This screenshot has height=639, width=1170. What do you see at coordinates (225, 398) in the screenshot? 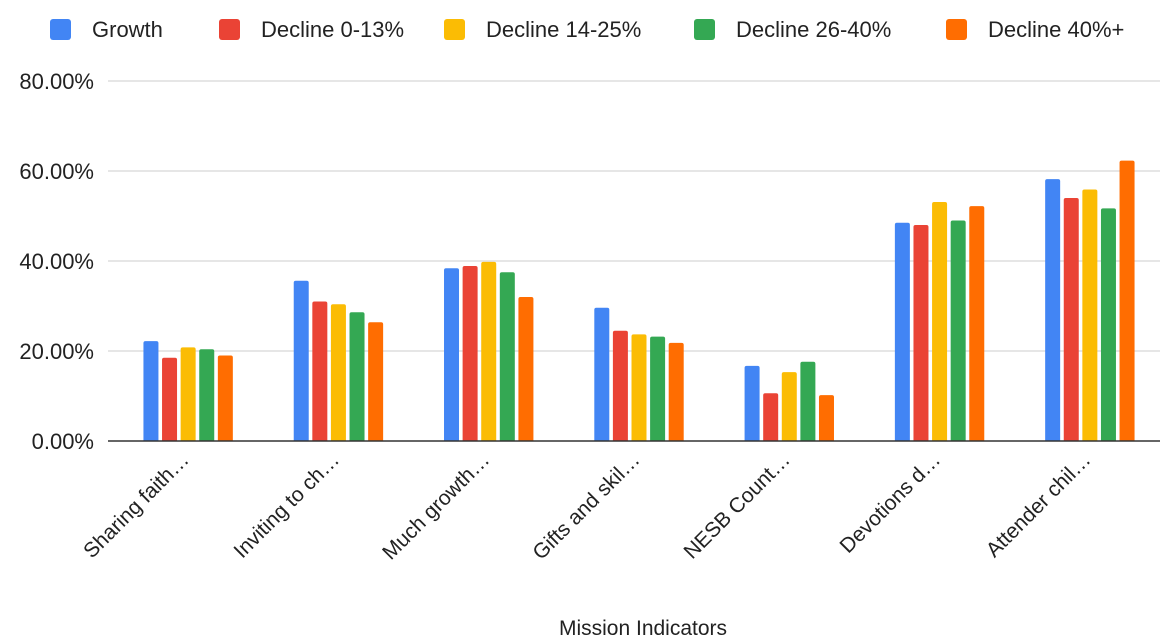
I see `bar-decline-40--1` at bounding box center [225, 398].